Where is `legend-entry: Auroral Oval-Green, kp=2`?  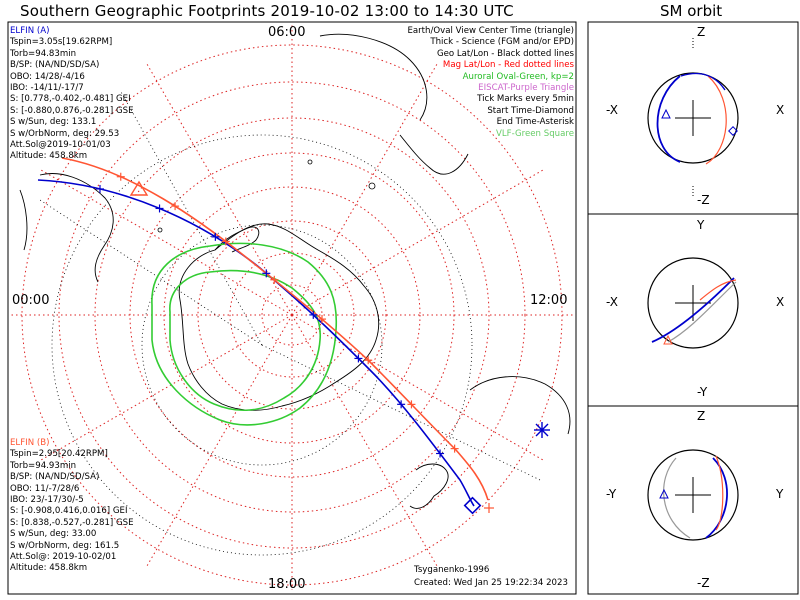
legend-entry: Auroral Oval-Green, kp=2 is located at coordinates (518, 76).